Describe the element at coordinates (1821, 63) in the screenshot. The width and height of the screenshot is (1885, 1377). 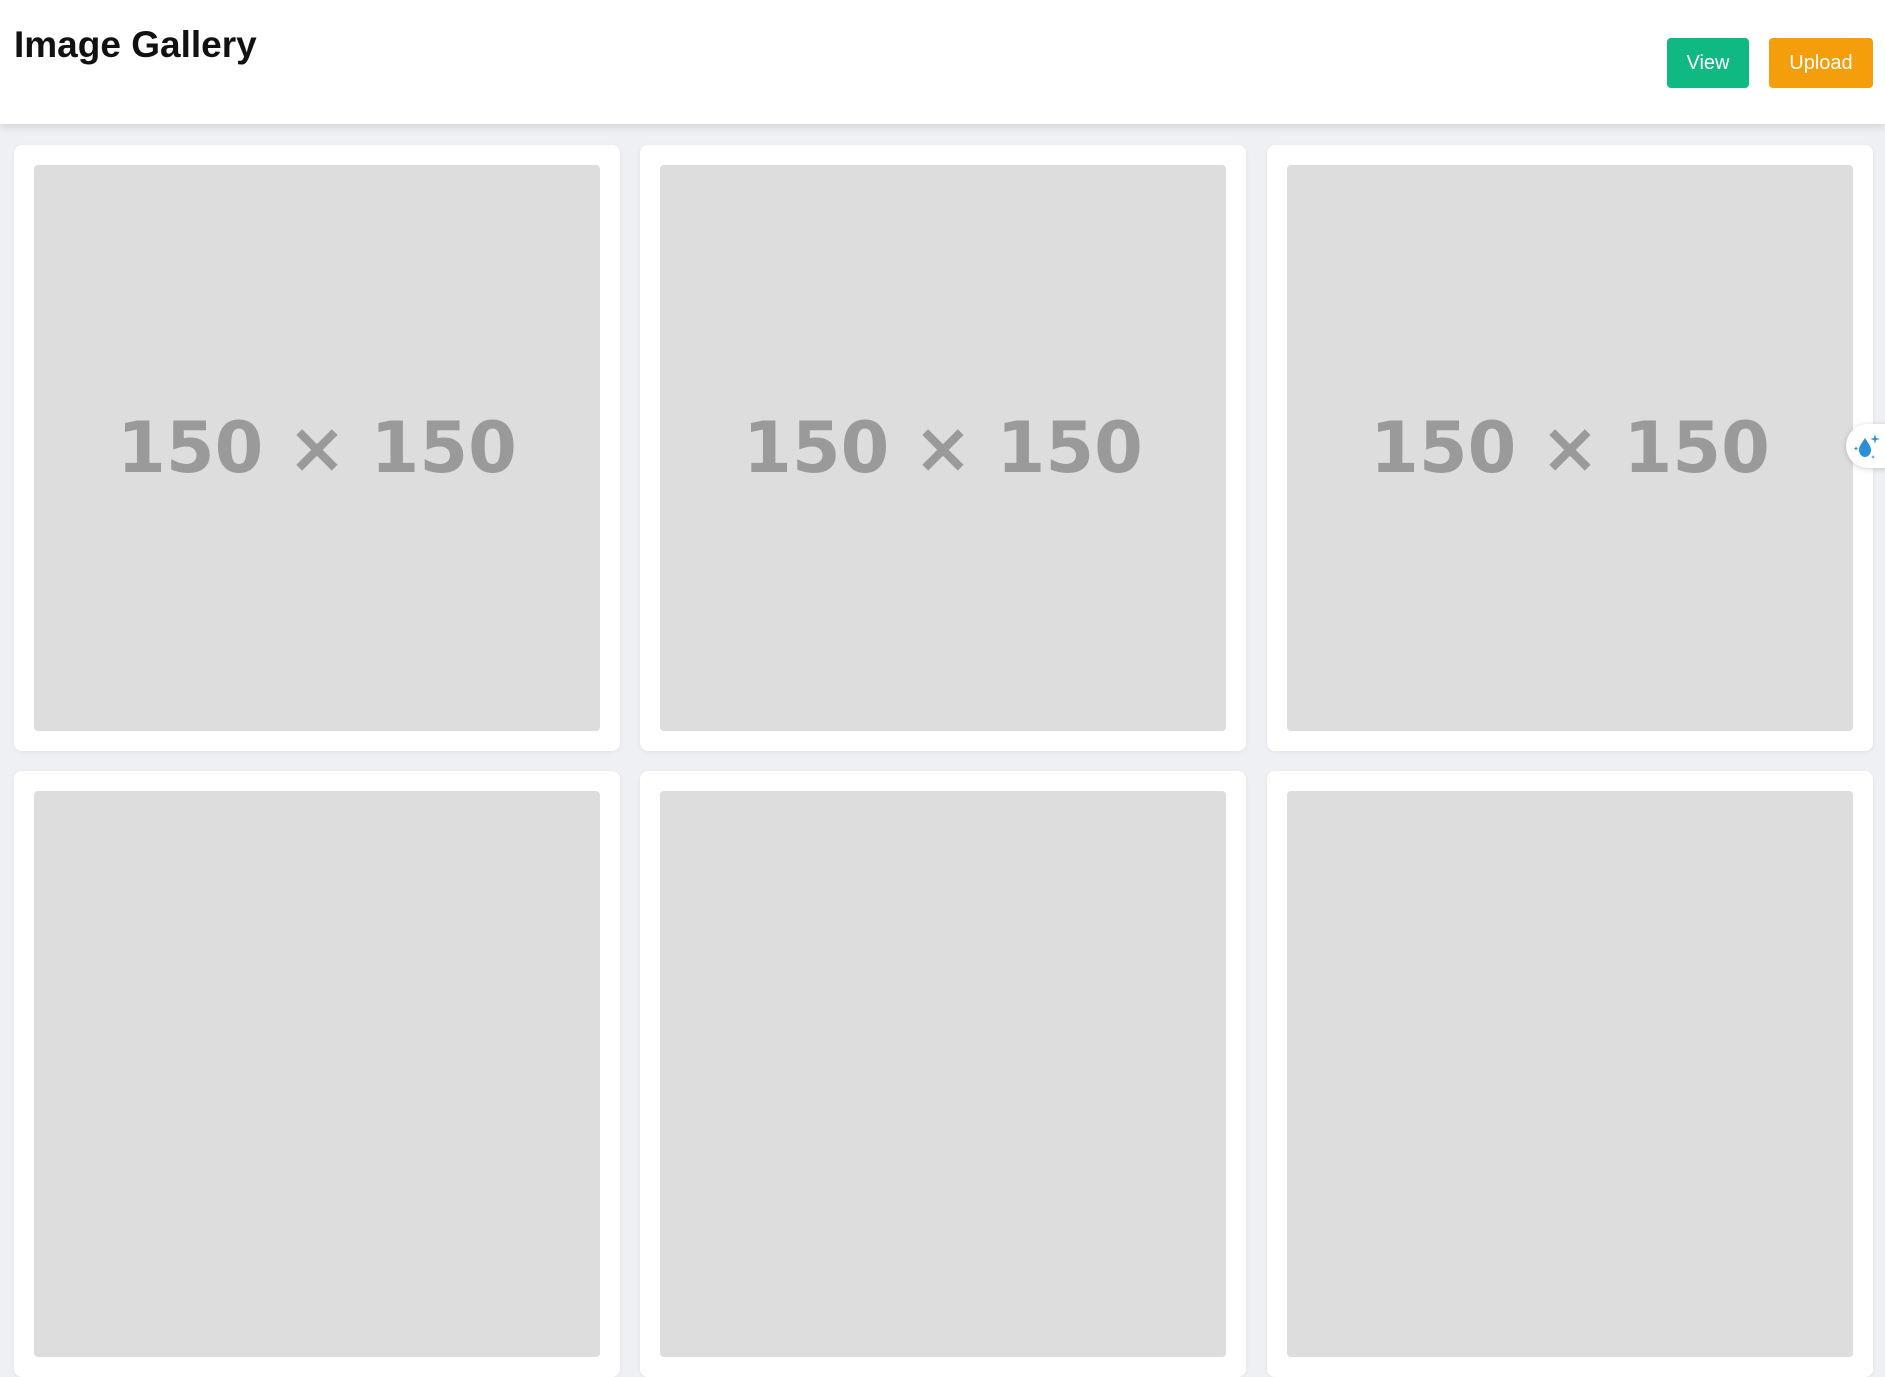
I see `upload-button: Upload` at that location.